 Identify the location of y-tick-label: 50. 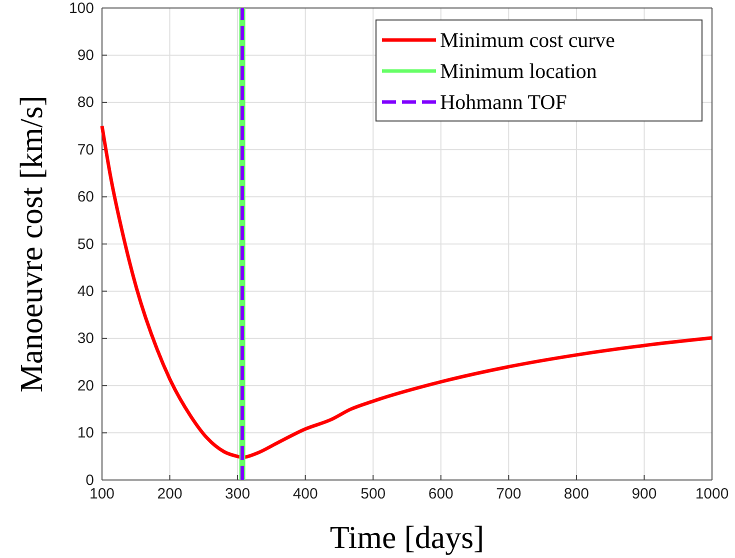
(85, 244).